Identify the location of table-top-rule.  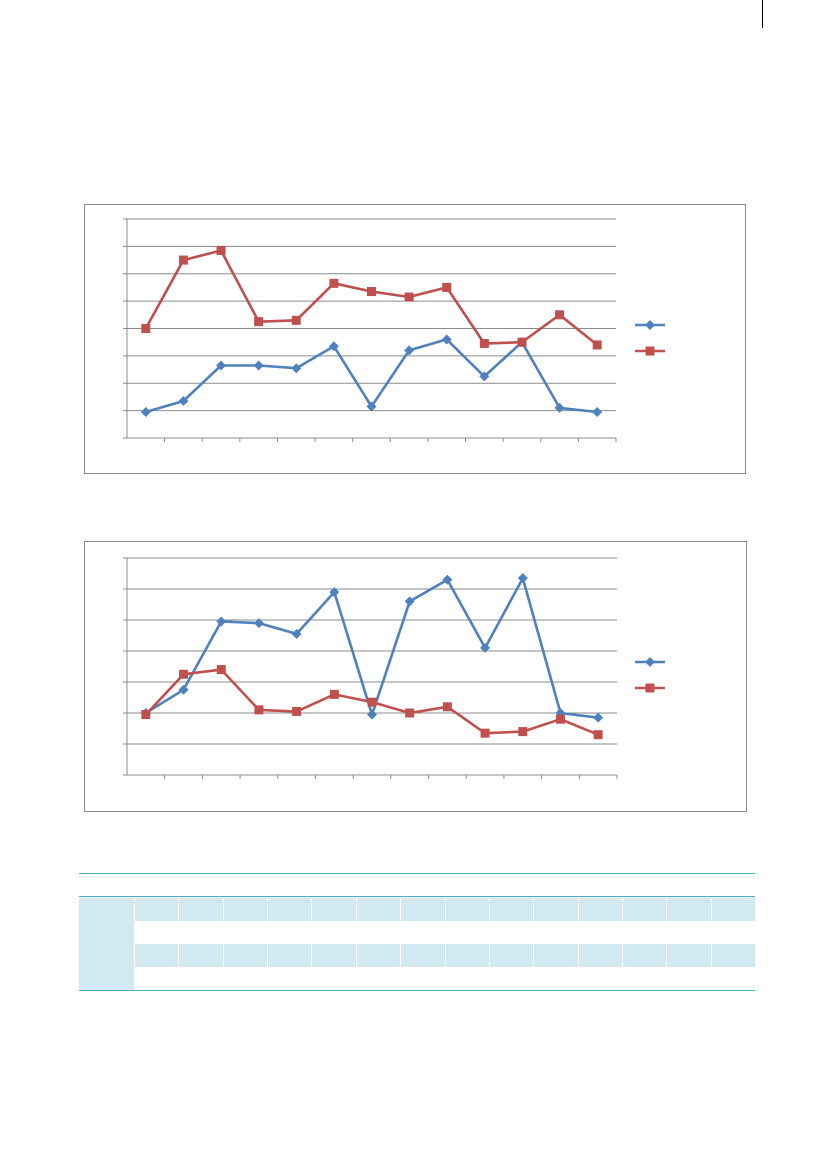
(417, 873).